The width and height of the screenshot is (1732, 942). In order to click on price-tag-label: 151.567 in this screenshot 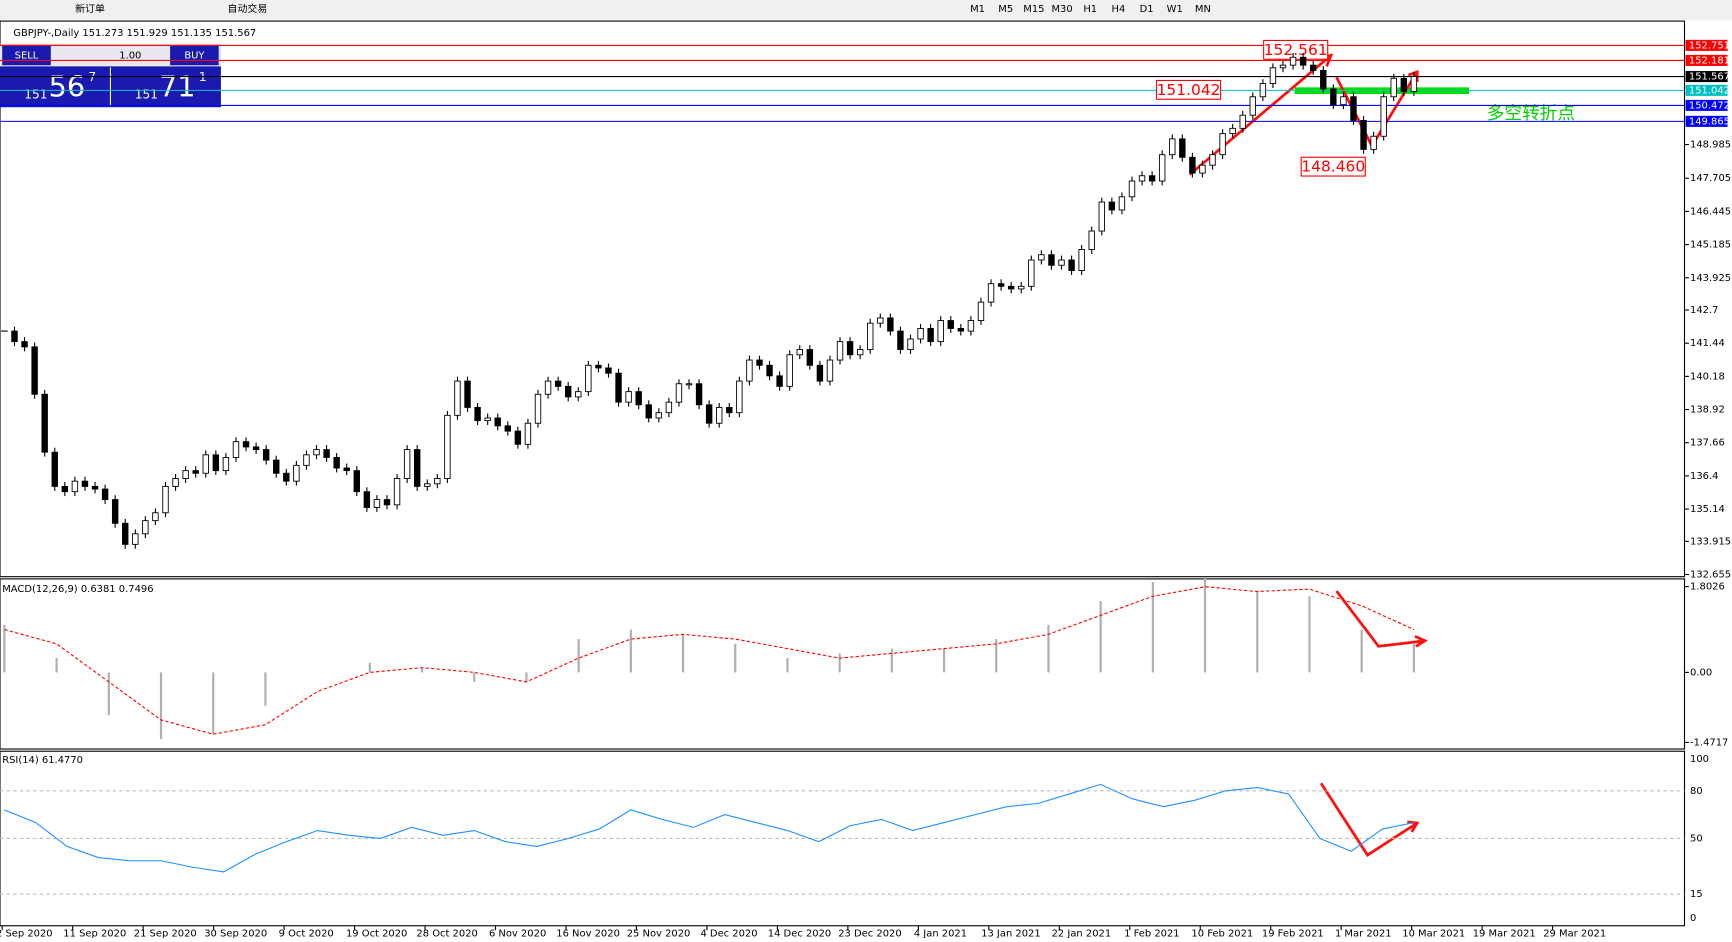, I will do `click(1709, 77)`.